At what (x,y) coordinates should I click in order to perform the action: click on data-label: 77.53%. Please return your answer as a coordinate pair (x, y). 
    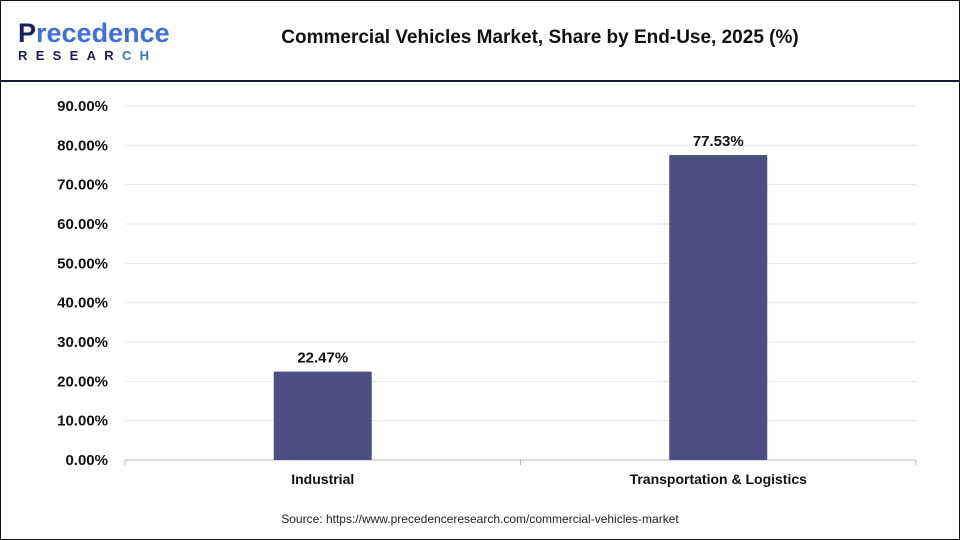
    Looking at the image, I should click on (718, 141).